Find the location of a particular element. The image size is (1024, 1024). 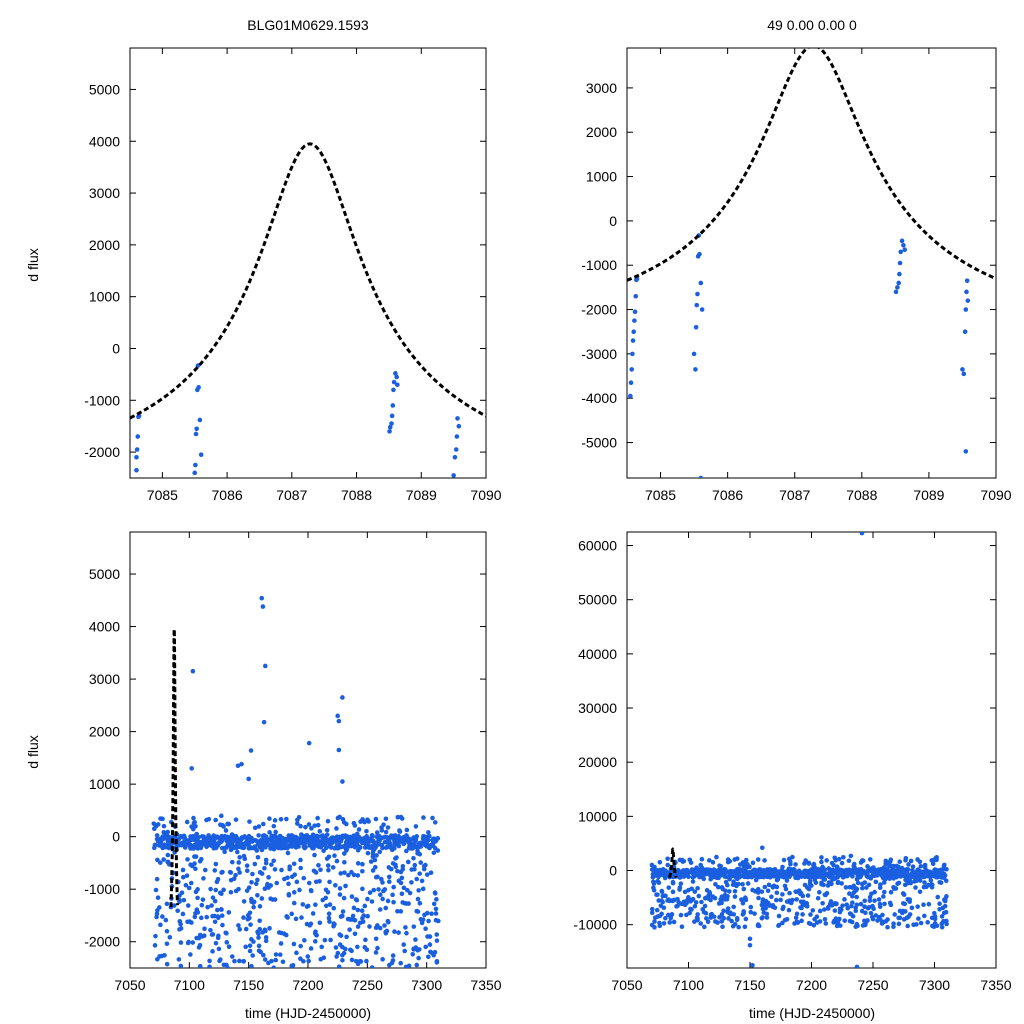

title-left: BLG01M0629.1593 is located at coordinates (308, 25).